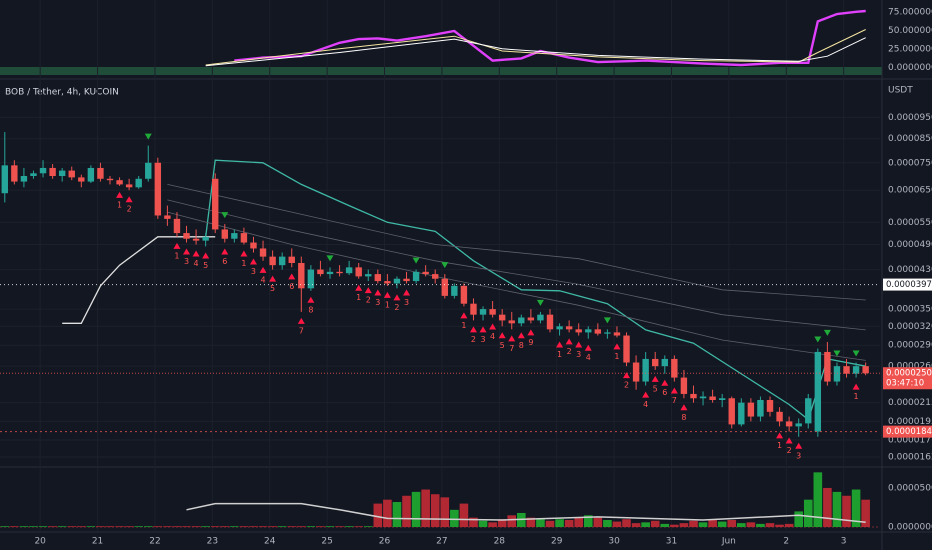  Describe the element at coordinates (205, 265) in the screenshot. I see `signal-count: 5` at that location.